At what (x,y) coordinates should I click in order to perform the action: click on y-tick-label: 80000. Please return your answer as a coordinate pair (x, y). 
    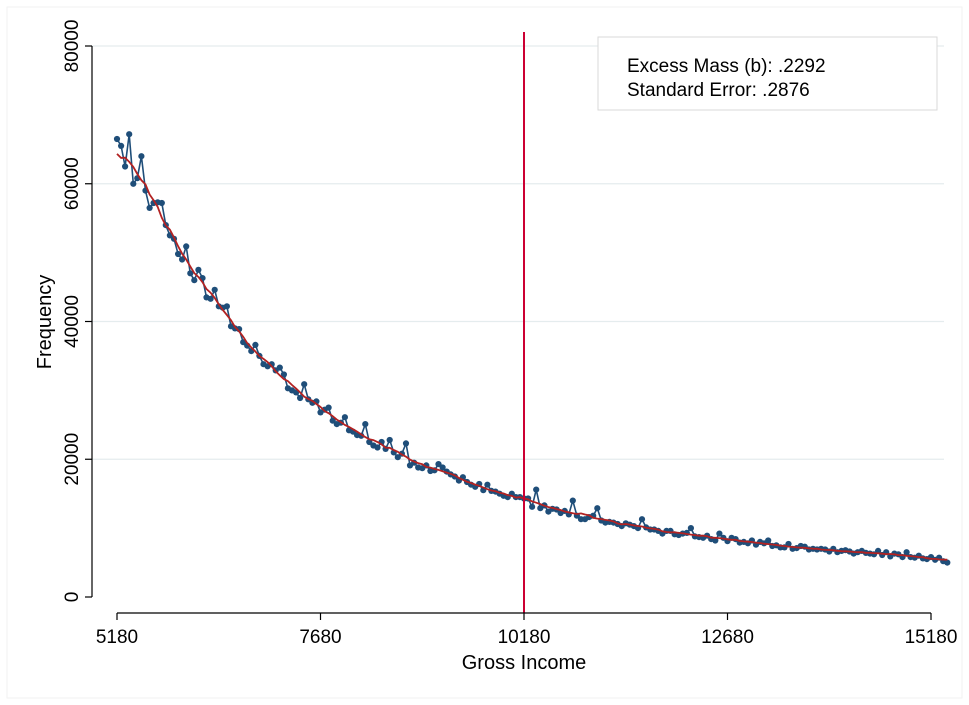
    Looking at the image, I should click on (72, 46).